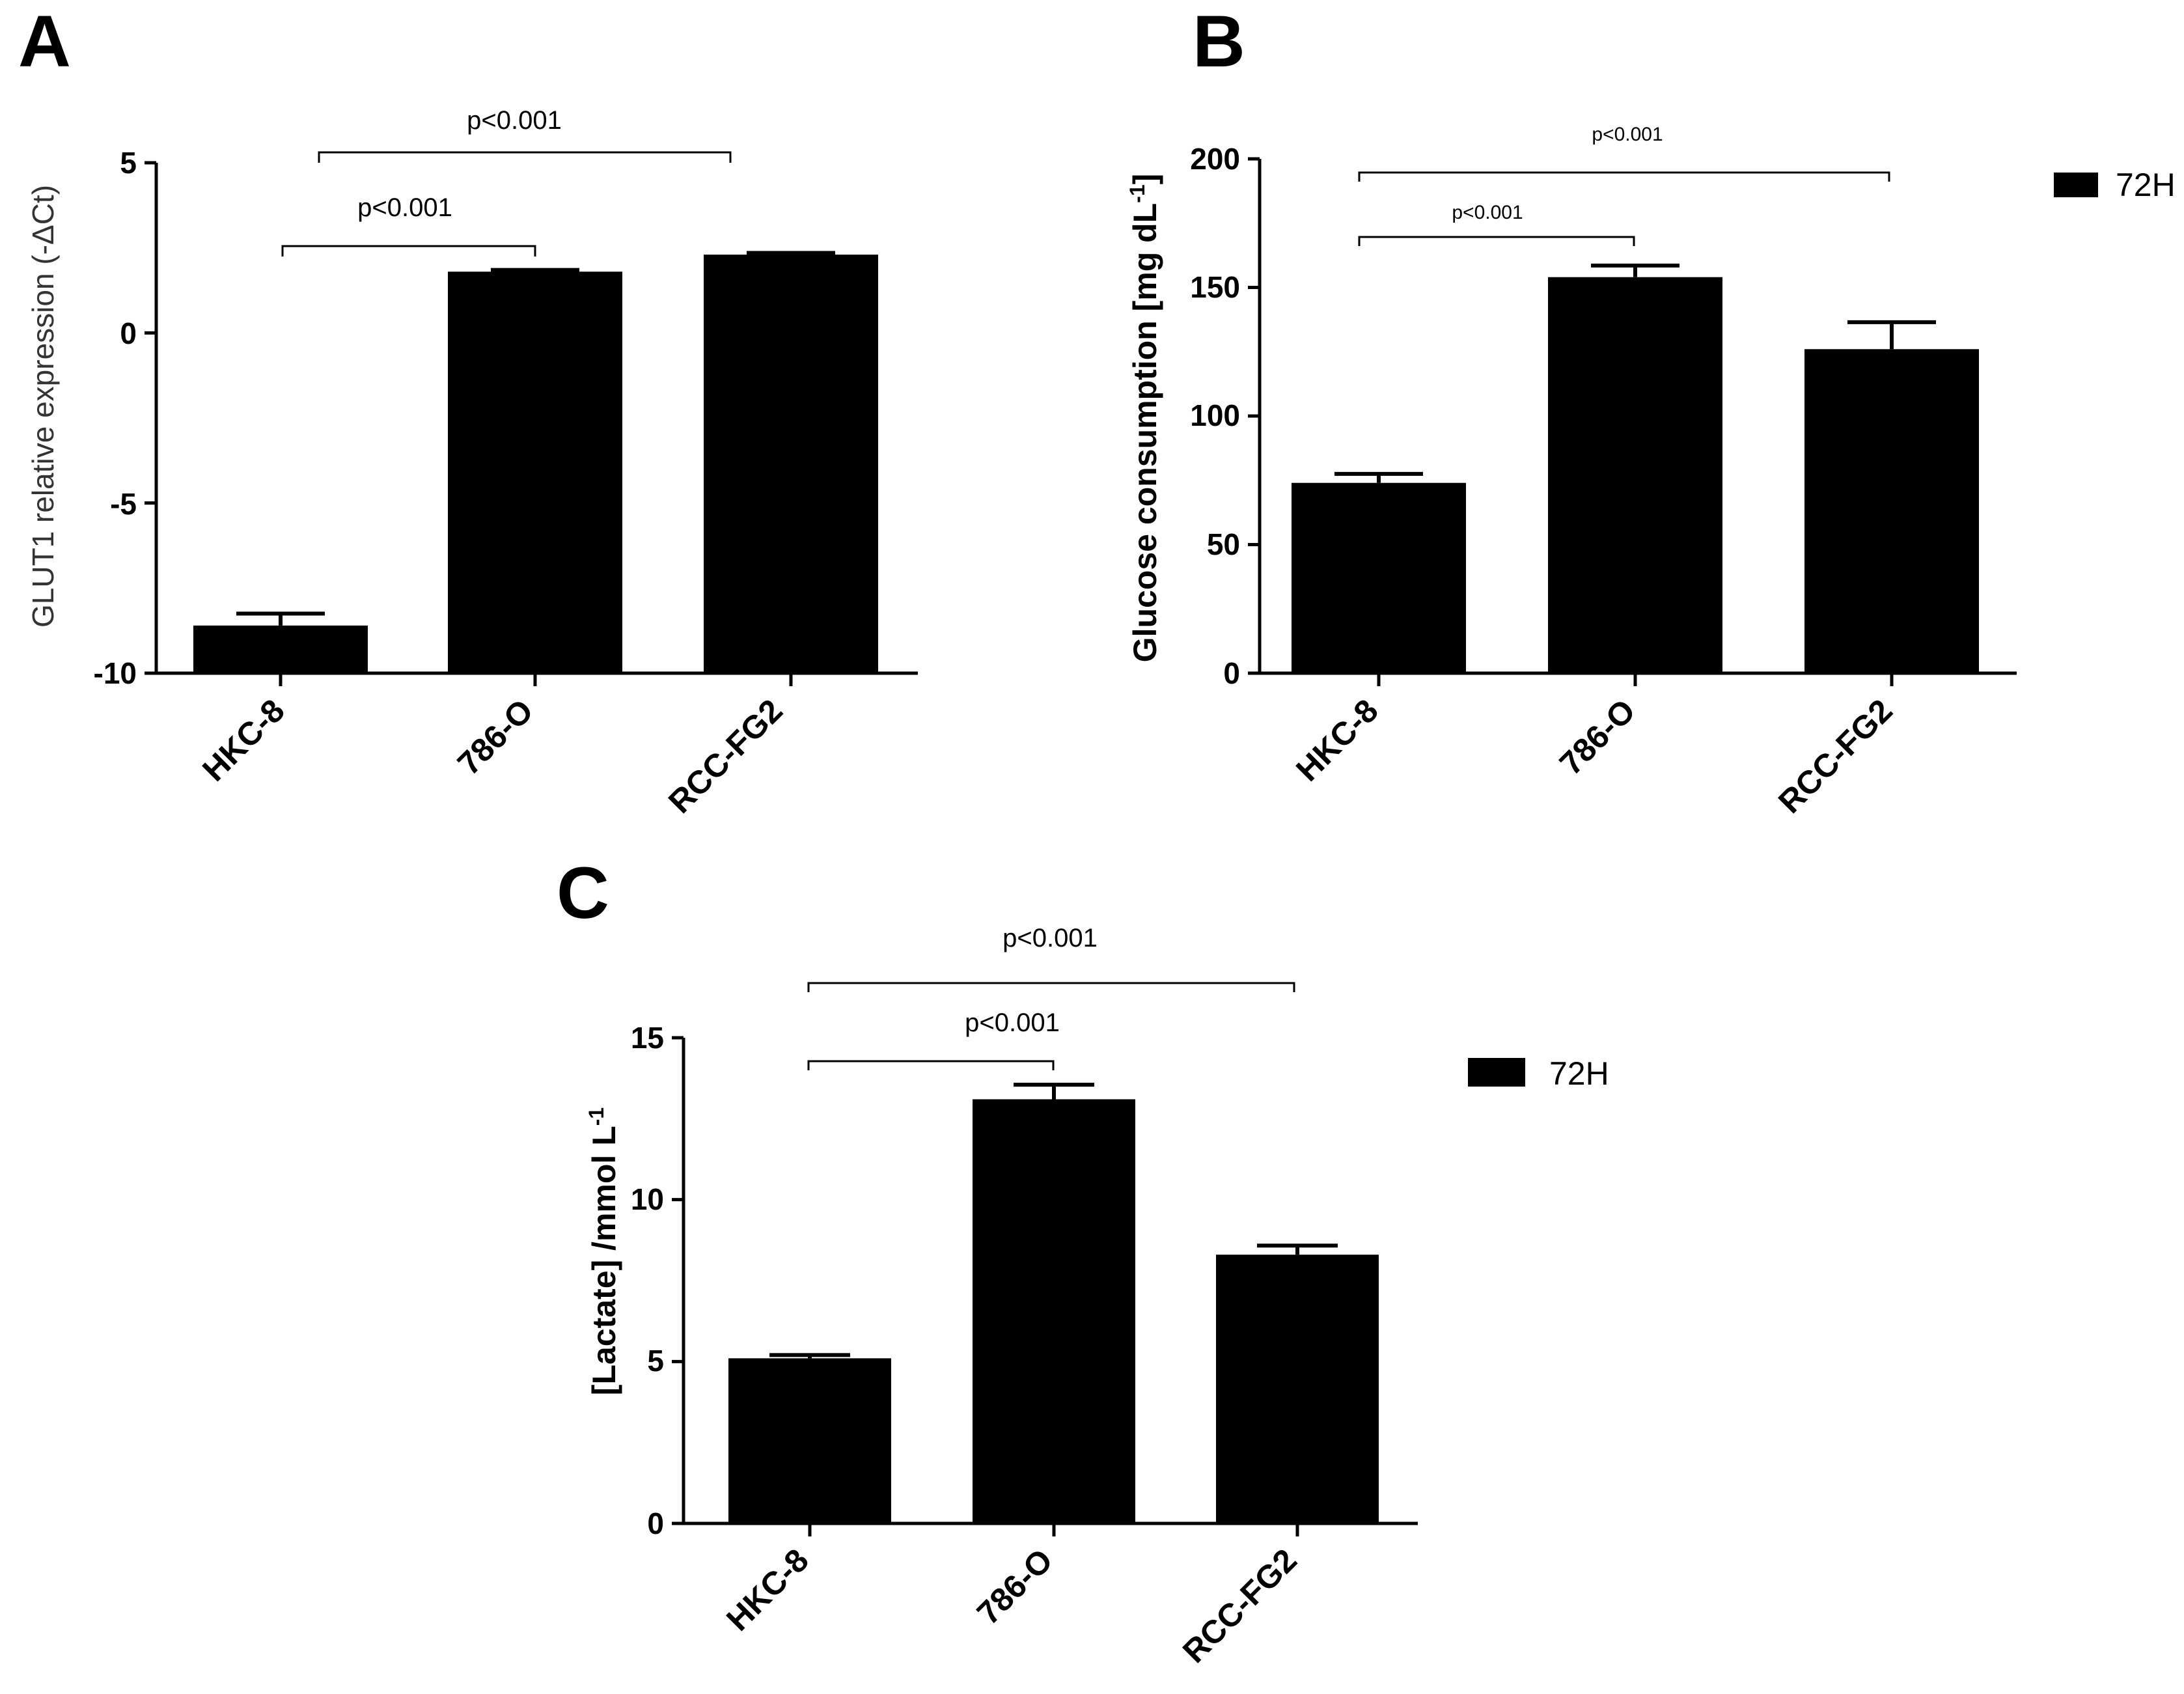 This screenshot has height=1694, width=2184. I want to click on y-axis-title-c: [Lactate] /mmol L-1, so click(604, 1251).